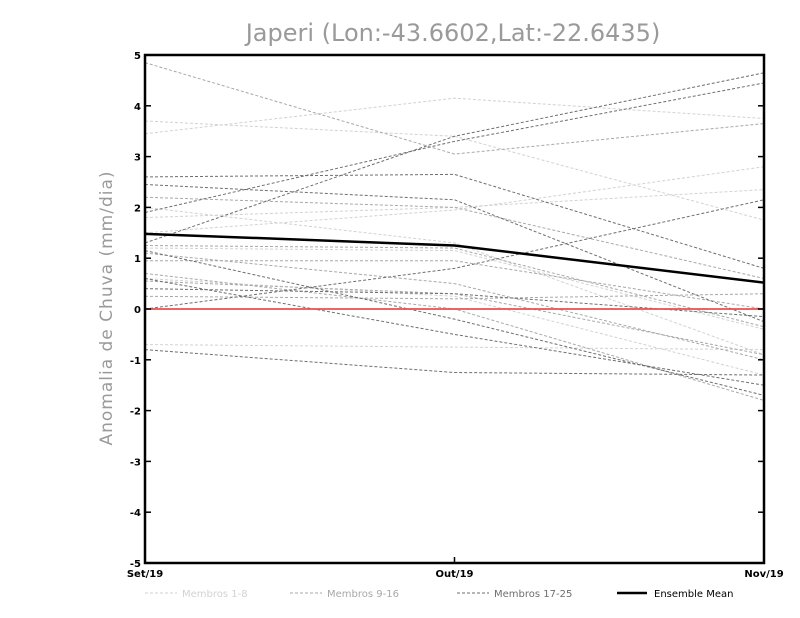  What do you see at coordinates (363, 594) in the screenshot?
I see `legend-label: Membros 9-16` at bounding box center [363, 594].